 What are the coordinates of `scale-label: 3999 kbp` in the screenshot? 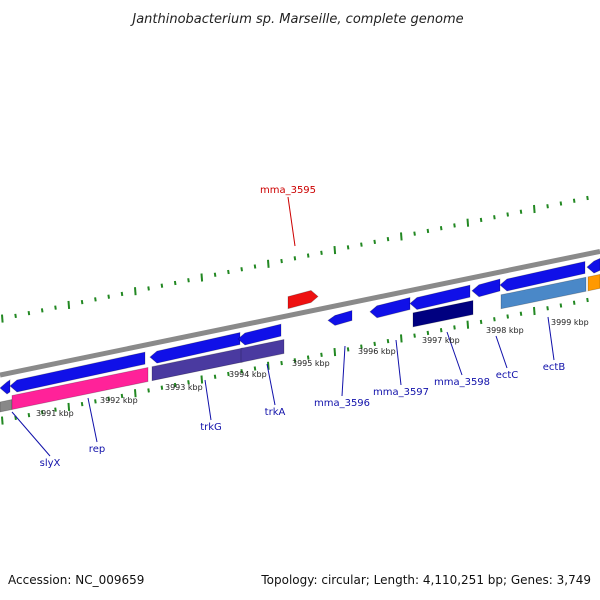 It's located at (570, 322).